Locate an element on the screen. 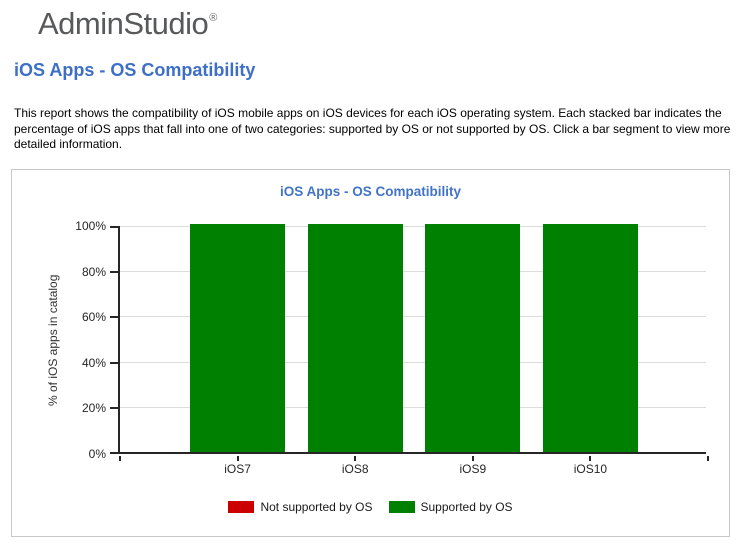  bar-segment-ios9-supported-by-os is located at coordinates (473, 338).